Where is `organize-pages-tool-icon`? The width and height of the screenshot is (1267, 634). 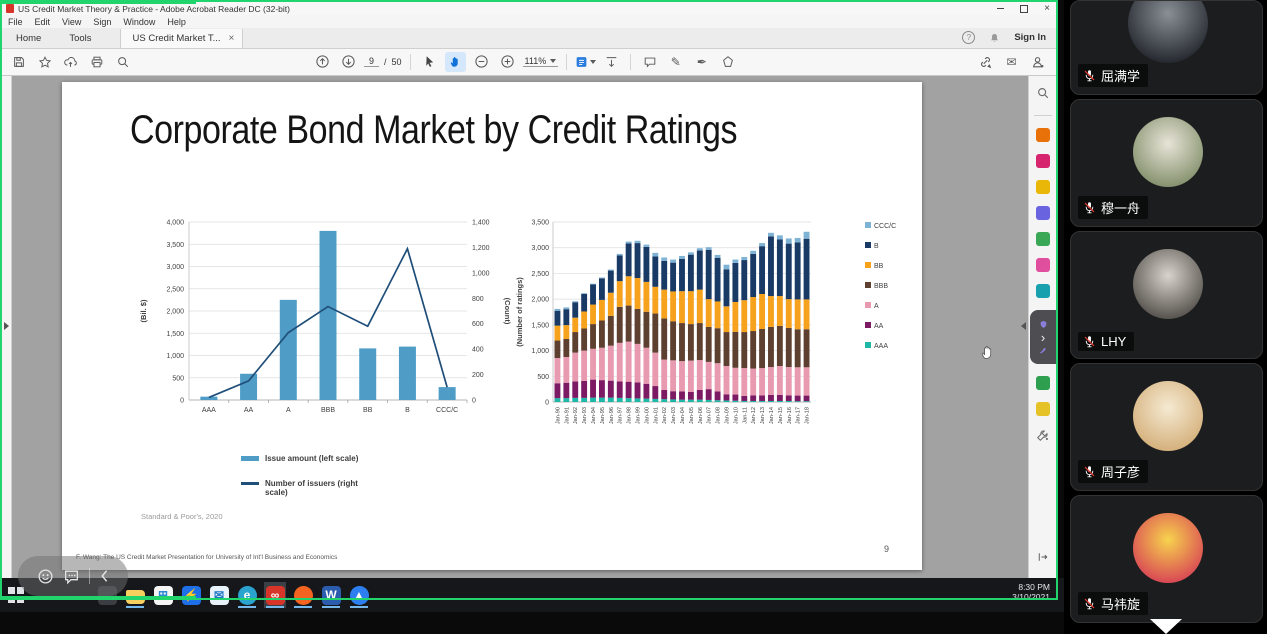
organize-pages-tool-icon is located at coordinates (1042, 239).